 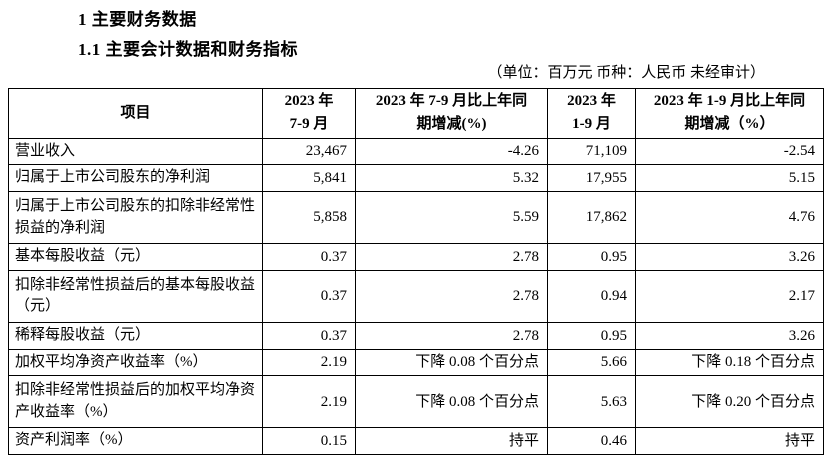 What do you see at coordinates (188, 49) in the screenshot?
I see `subsection-title: 1.1 主要会计数据和财务指标` at bounding box center [188, 49].